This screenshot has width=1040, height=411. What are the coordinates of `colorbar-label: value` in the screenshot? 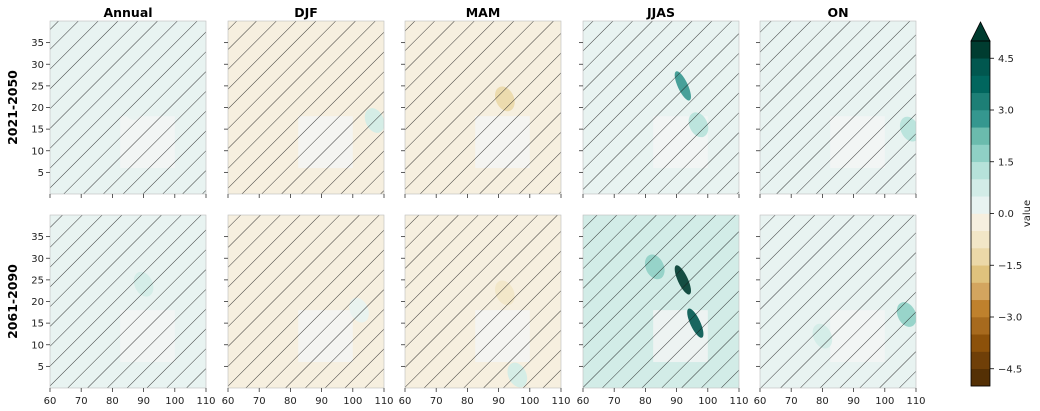 It's located at (1027, 213).